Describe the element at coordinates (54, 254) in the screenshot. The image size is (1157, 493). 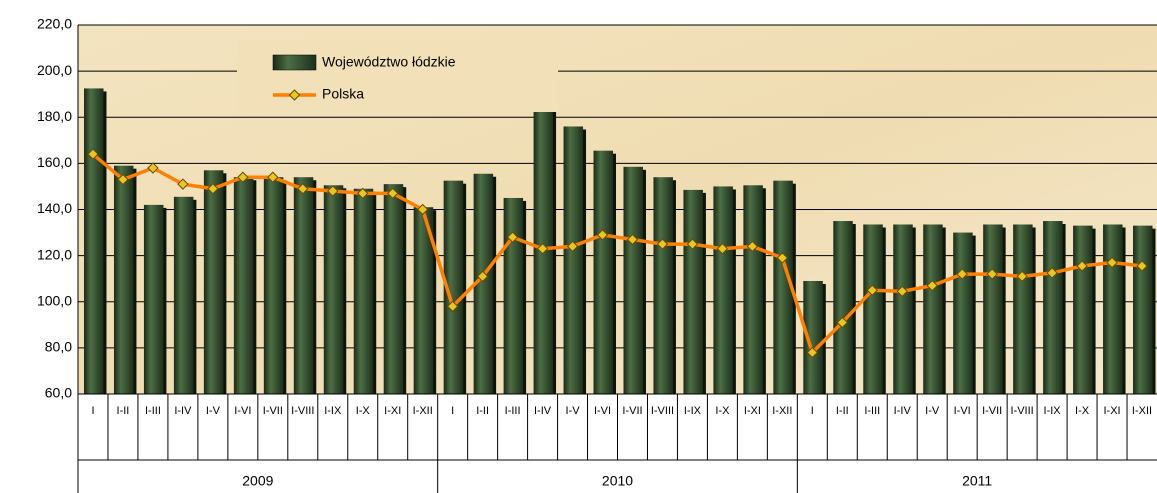
I see `y-tick-label: 120,0` at that location.